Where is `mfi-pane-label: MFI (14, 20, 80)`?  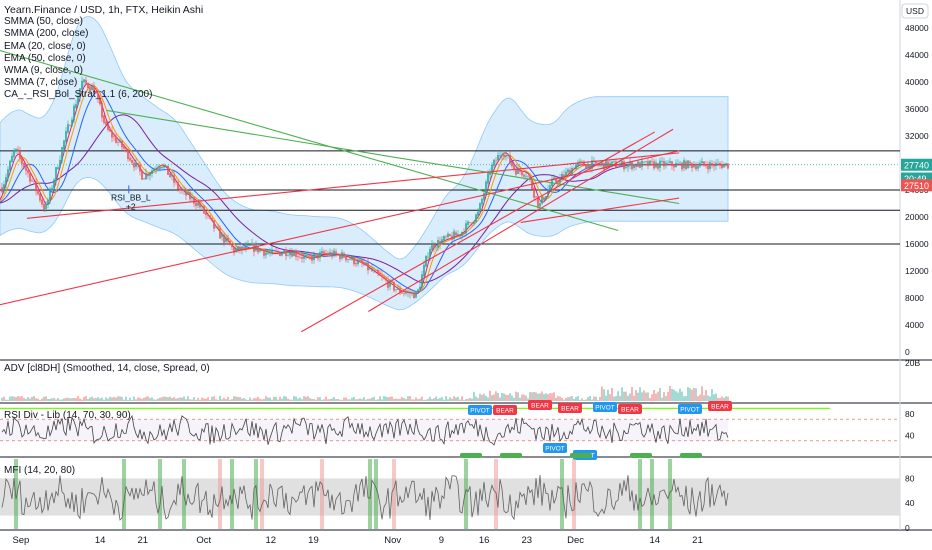
mfi-pane-label: MFI (14, 20, 80) is located at coordinates (40, 470).